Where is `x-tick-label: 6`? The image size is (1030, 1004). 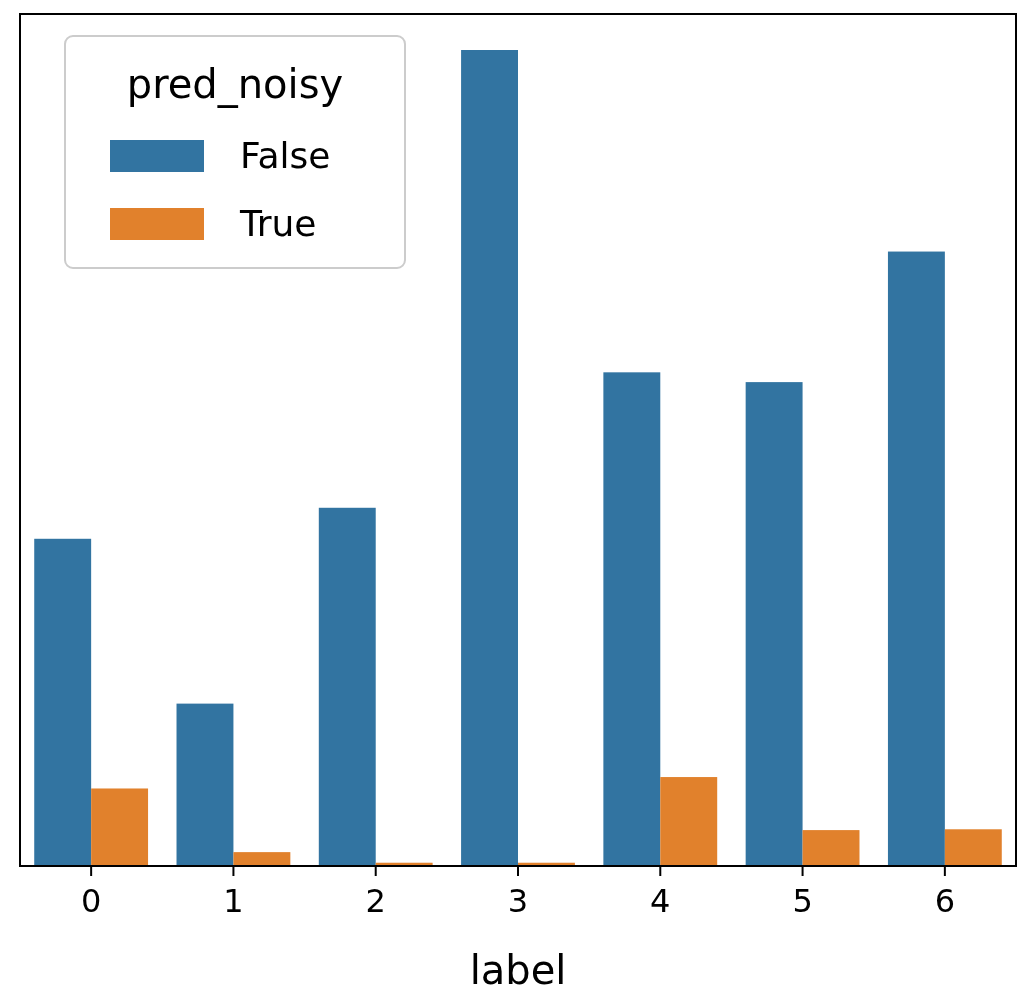 x-tick-label: 6 is located at coordinates (945, 901).